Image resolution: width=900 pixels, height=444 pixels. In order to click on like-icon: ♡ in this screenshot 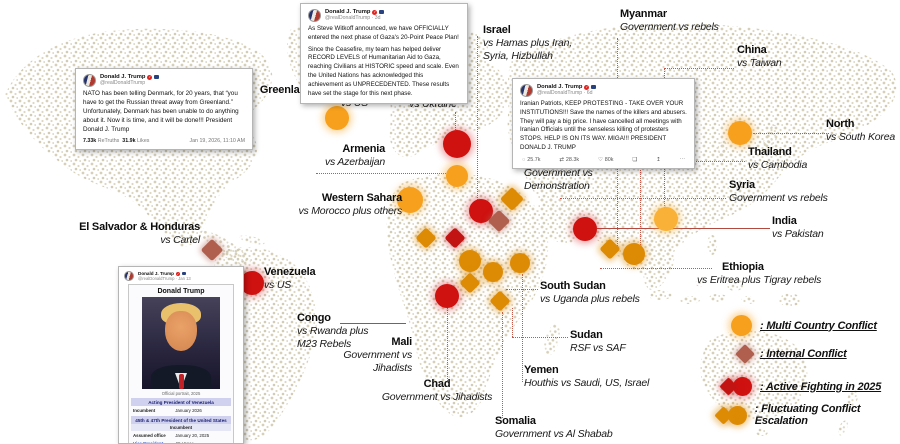, I will do `click(600, 159)`.